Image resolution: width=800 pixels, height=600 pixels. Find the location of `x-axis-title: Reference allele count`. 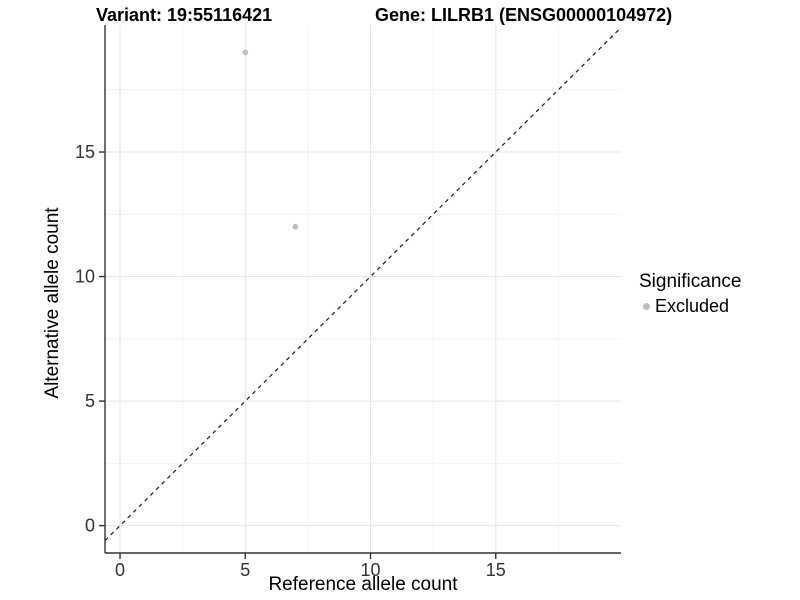

x-axis-title: Reference allele count is located at coordinates (363, 584).